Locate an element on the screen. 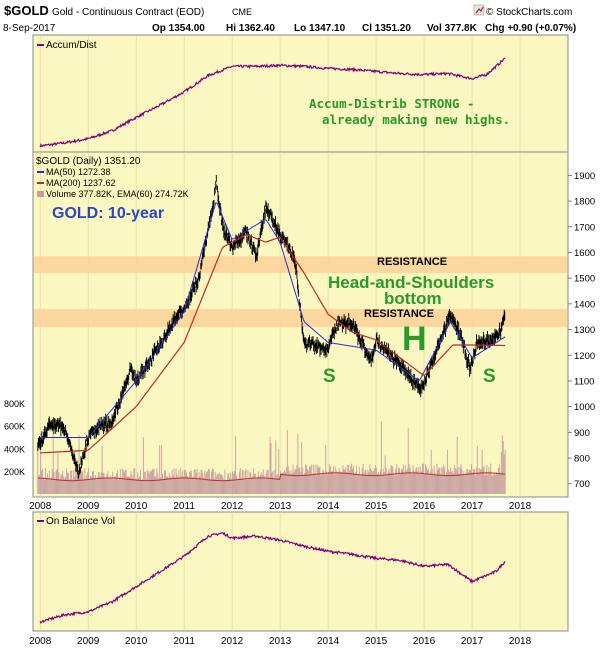  open-value: Op 1354.00 is located at coordinates (178, 28).